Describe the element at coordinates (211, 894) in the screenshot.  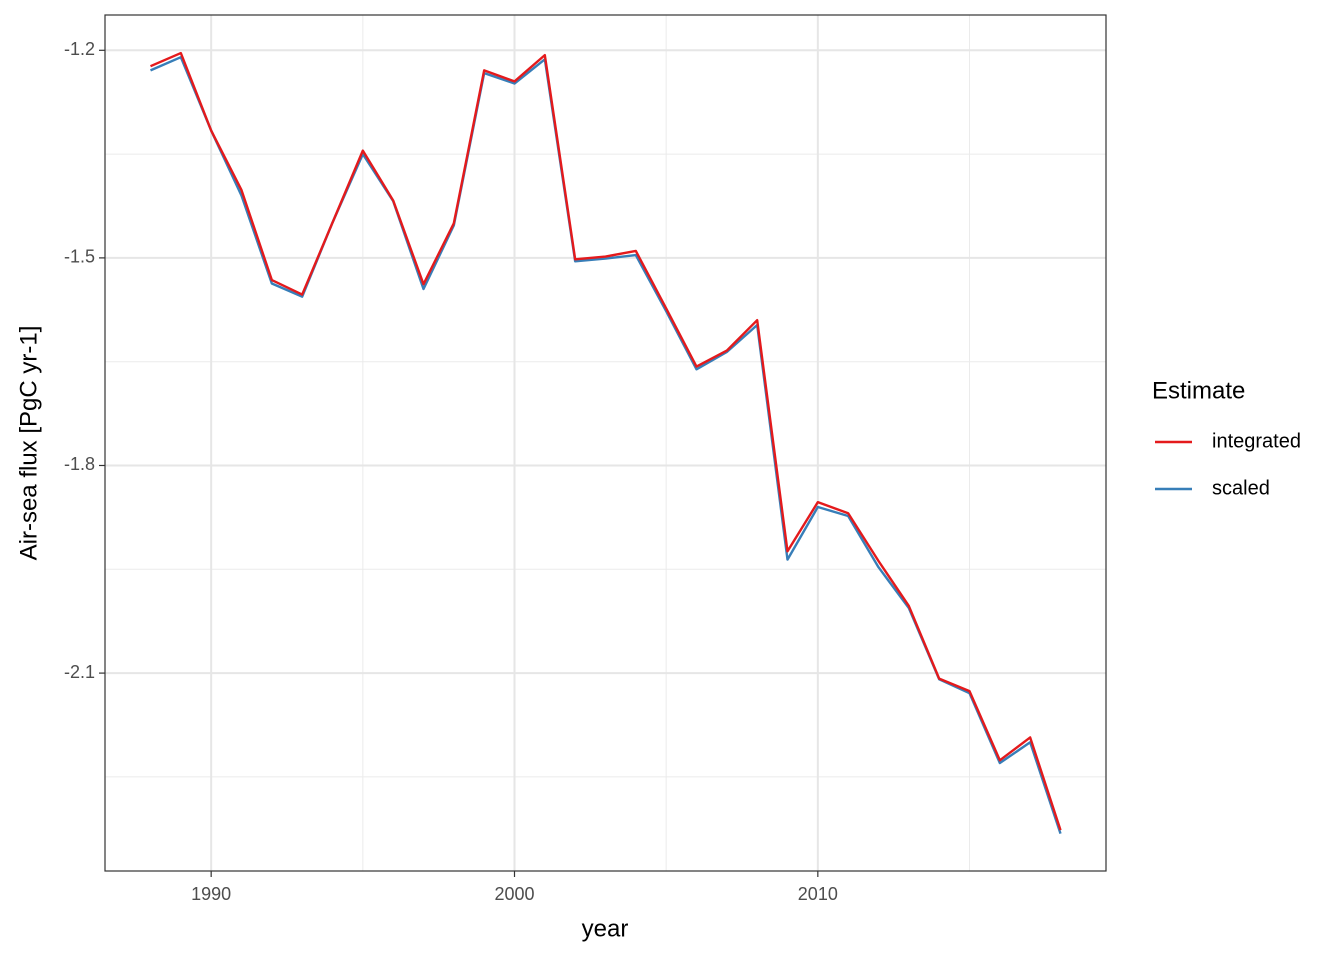
I see `x-tick-label: 1990` at that location.